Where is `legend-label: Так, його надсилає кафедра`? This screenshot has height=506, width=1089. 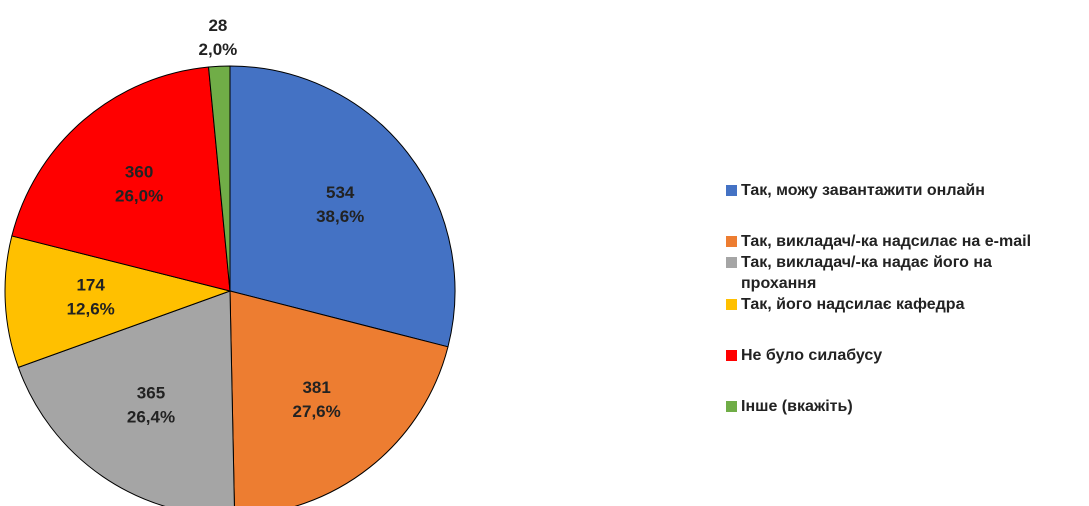 legend-label: Так, його надсилає кафедра is located at coordinates (853, 304).